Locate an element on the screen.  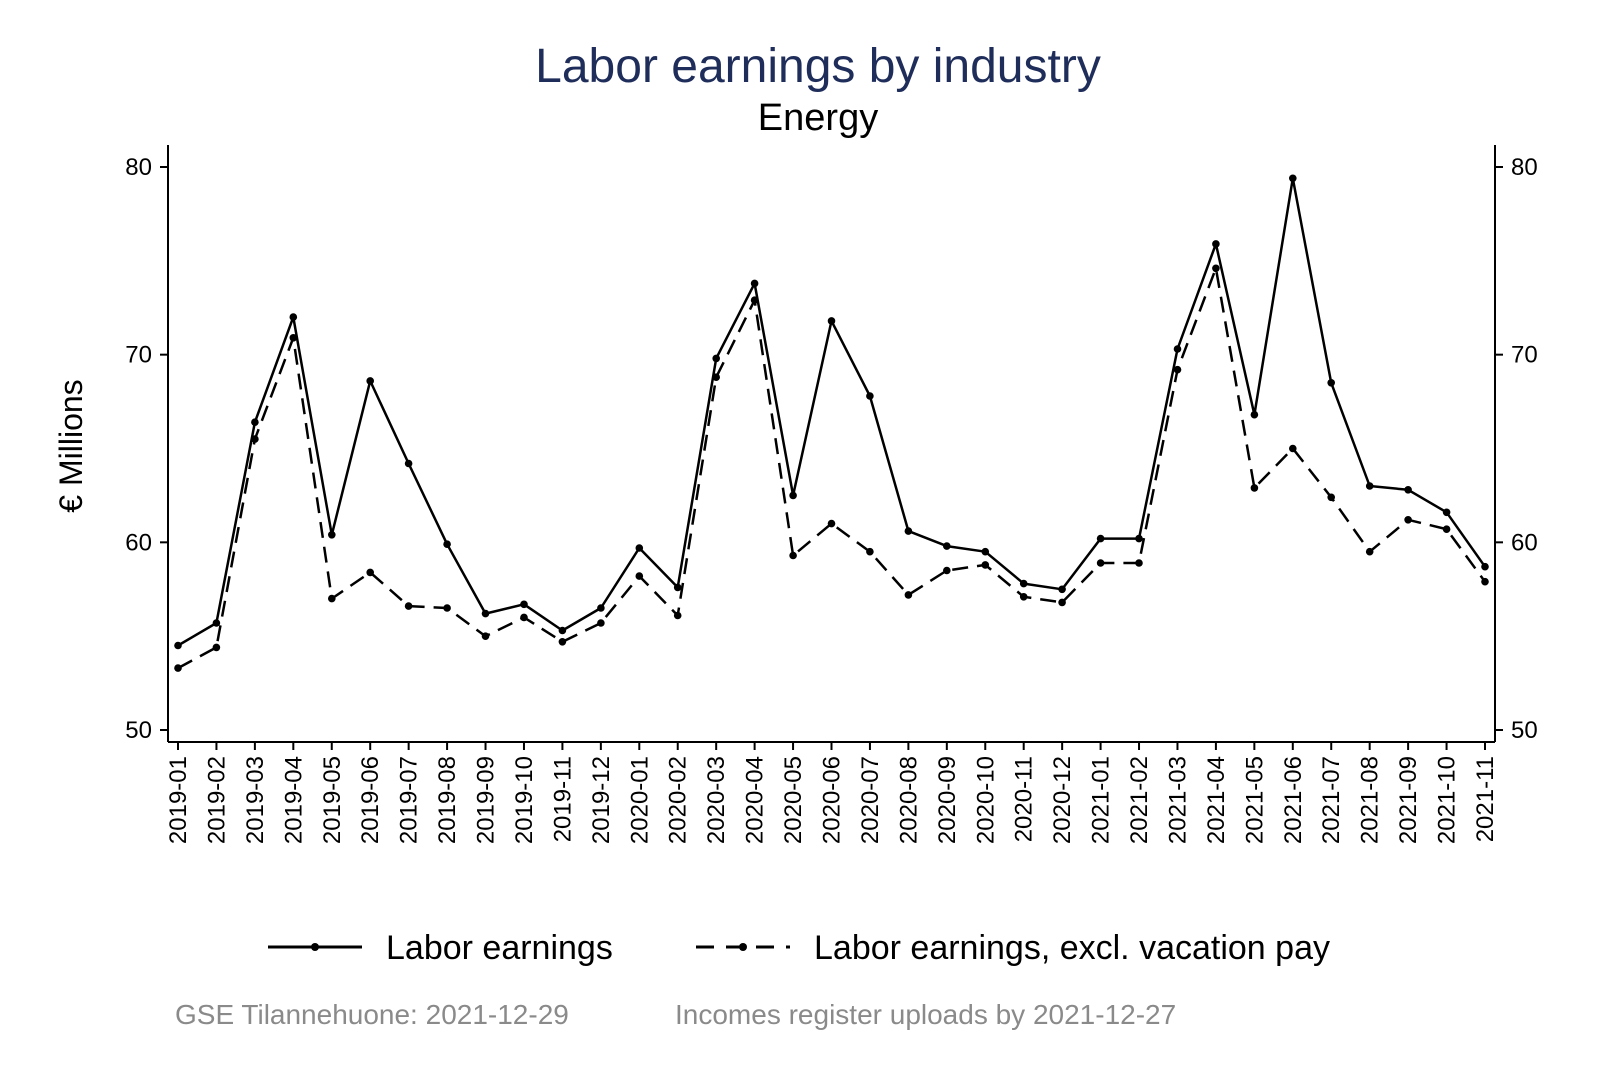
y-tick-label-left-60: 60 is located at coordinates (138, 542).